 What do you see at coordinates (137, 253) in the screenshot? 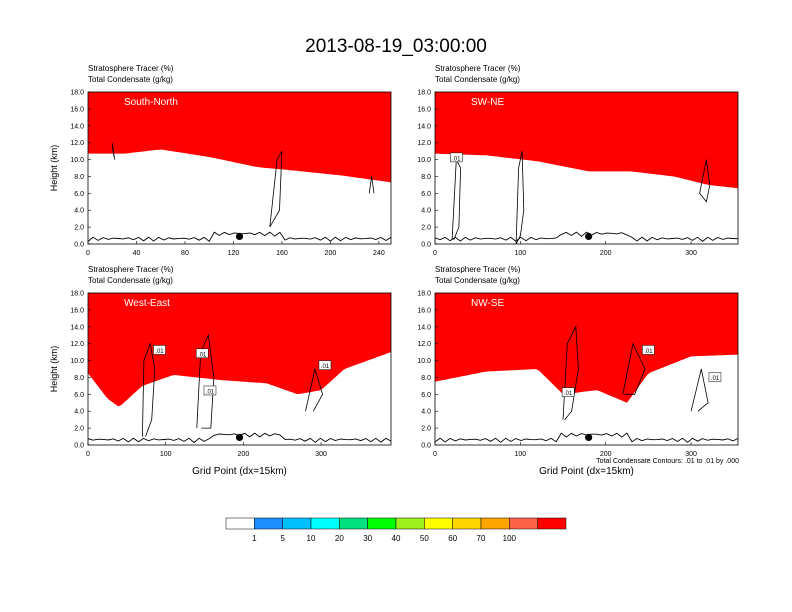
I see `x-tick-label: 40` at bounding box center [137, 253].